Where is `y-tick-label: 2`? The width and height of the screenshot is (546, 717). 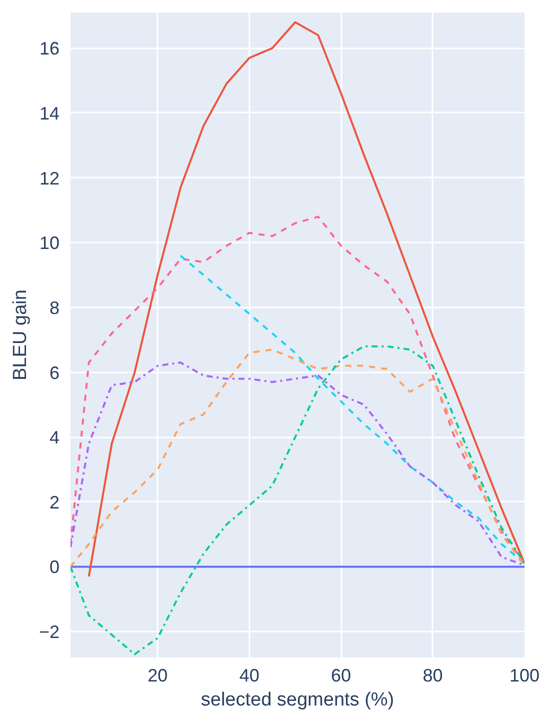
y-tick-label: 2 is located at coordinates (54, 502).